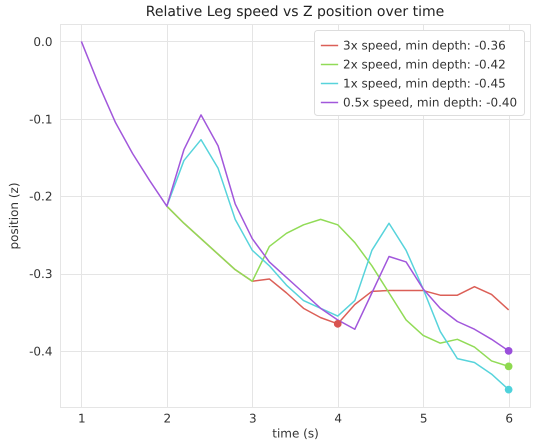 The height and width of the screenshot is (447, 539). What do you see at coordinates (40, 197) in the screenshot?
I see `y-tick-label: -0.2` at bounding box center [40, 197].